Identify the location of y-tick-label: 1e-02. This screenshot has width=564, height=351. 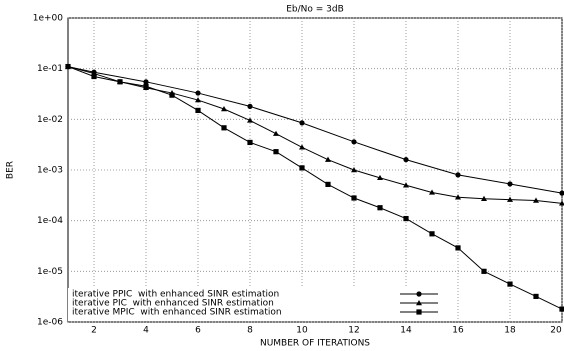
(50, 120).